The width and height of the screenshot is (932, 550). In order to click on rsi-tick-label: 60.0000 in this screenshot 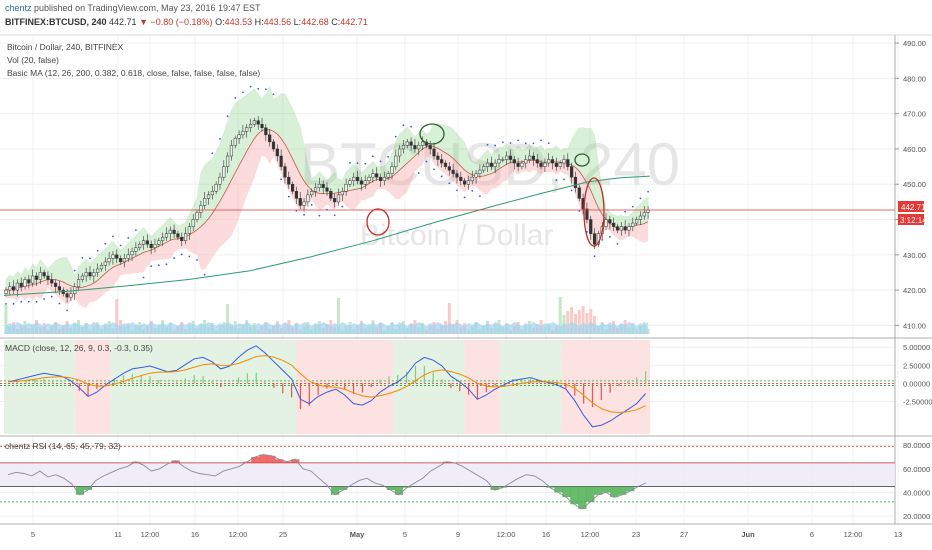, I will do `click(916, 469)`.